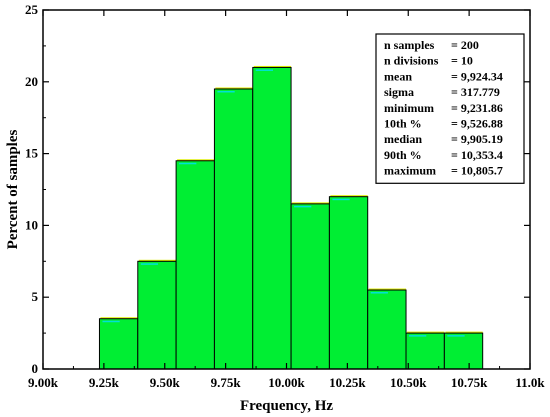 The height and width of the screenshot is (417, 550). I want to click on stats-value: = 10,805.7, so click(477, 171).